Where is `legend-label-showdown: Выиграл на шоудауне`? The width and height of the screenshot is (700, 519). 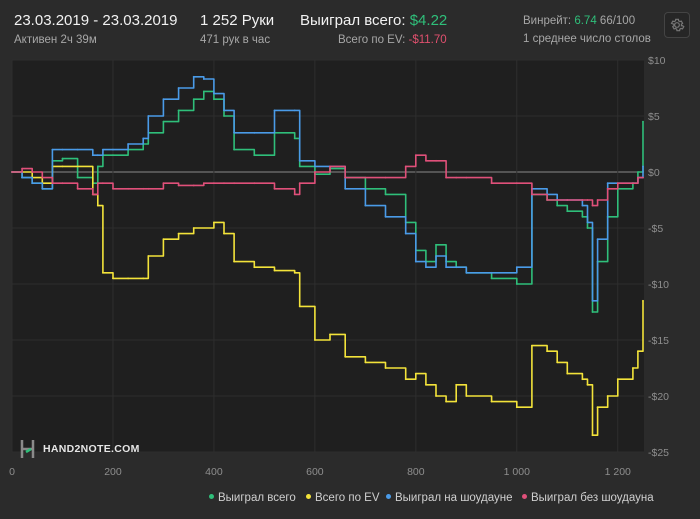 legend-label-showdown: Выиграл на шоудауне is located at coordinates (454, 498).